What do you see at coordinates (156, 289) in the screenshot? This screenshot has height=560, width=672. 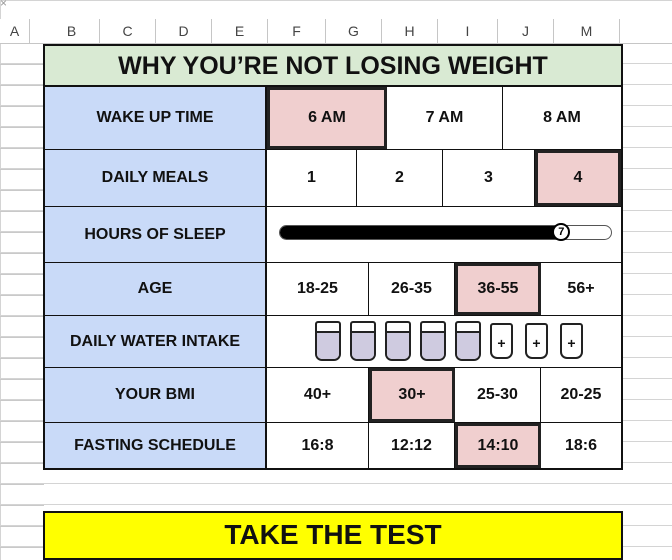 I see `row-label: AGE` at bounding box center [156, 289].